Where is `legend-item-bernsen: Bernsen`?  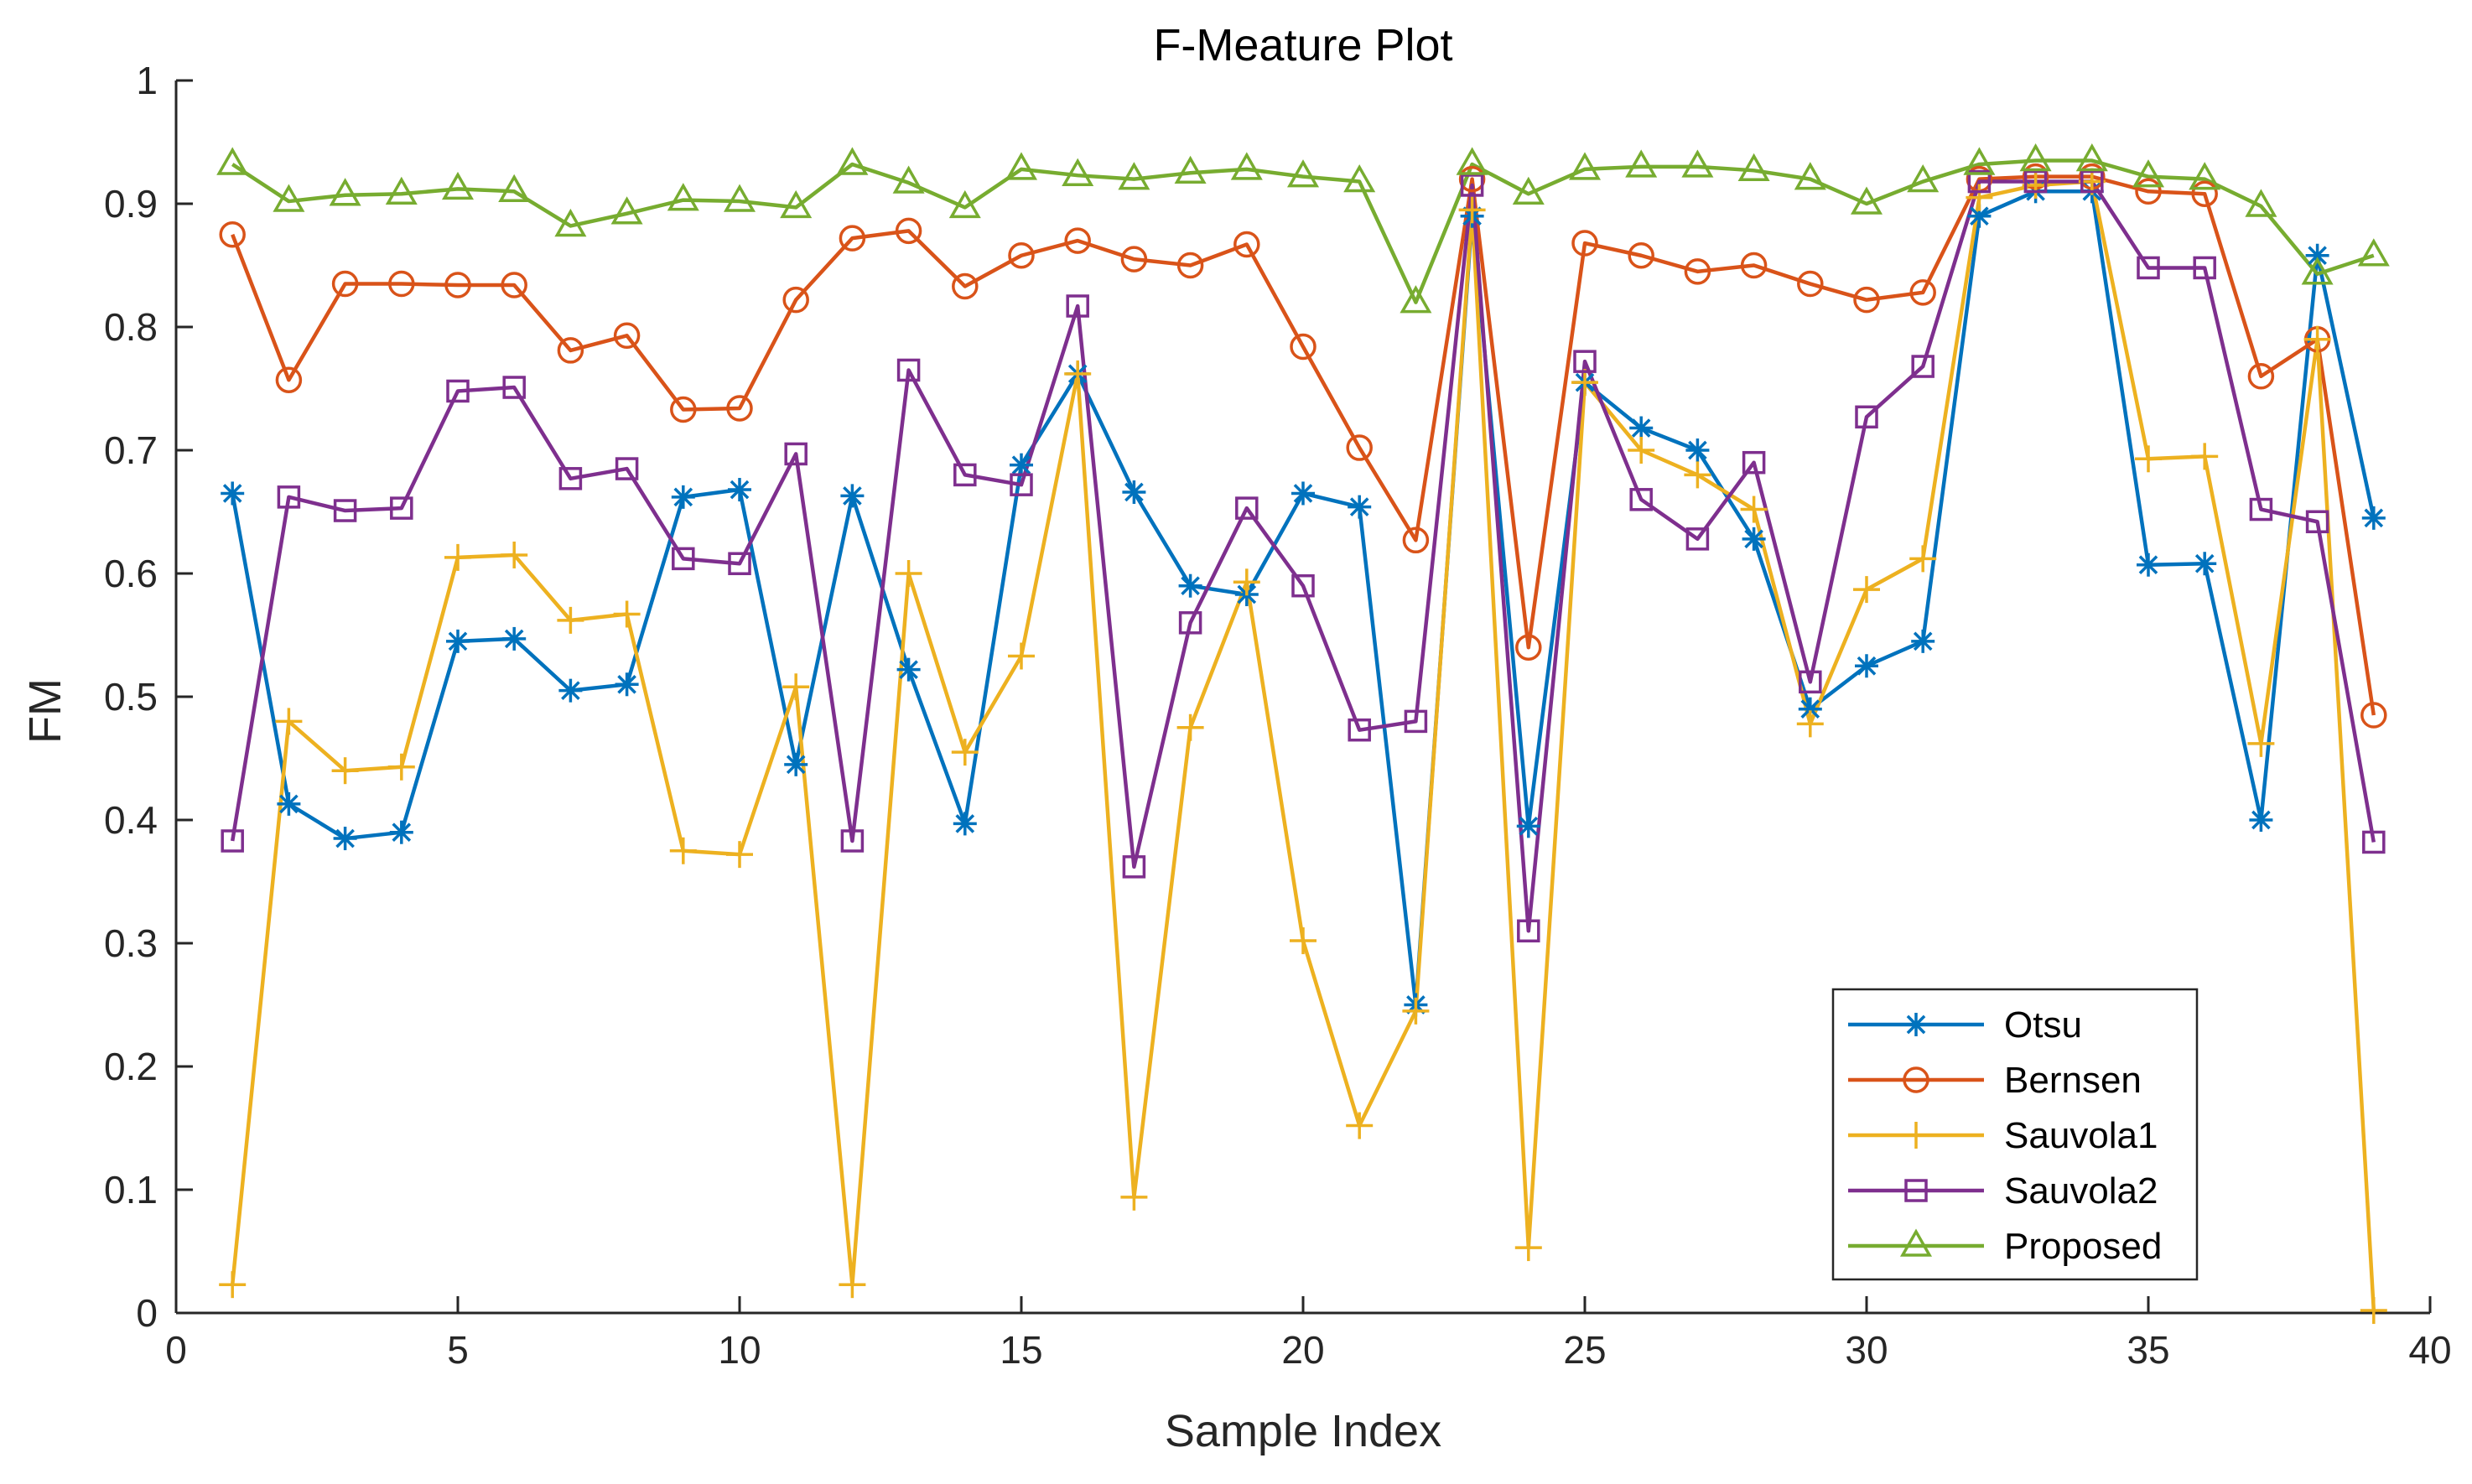 legend-item-bernsen: Bernsen is located at coordinates (1995, 1080).